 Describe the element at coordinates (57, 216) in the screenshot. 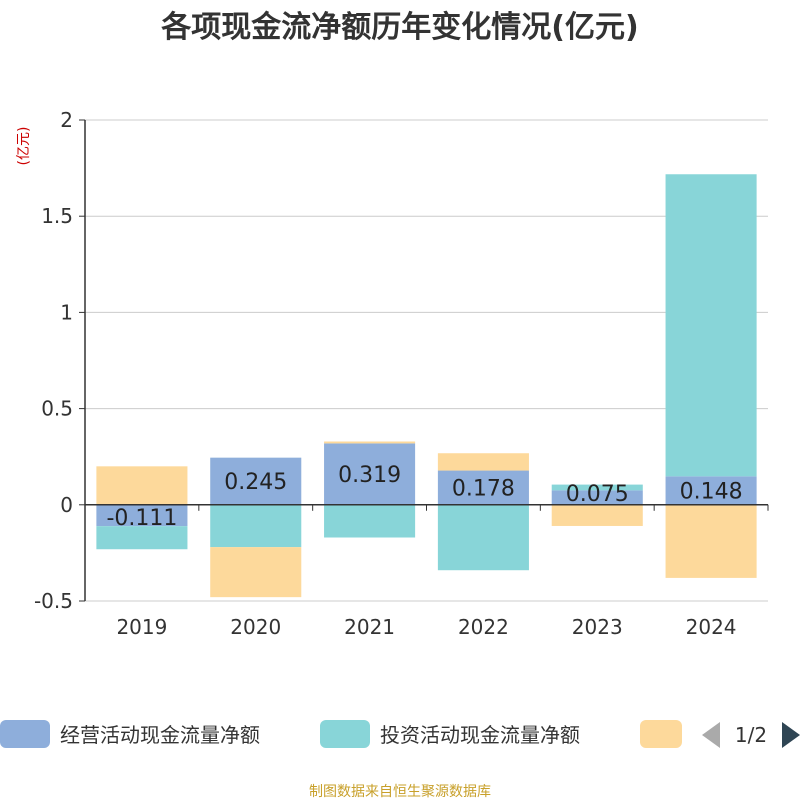

I see `y-tick-label: 1.5` at that location.